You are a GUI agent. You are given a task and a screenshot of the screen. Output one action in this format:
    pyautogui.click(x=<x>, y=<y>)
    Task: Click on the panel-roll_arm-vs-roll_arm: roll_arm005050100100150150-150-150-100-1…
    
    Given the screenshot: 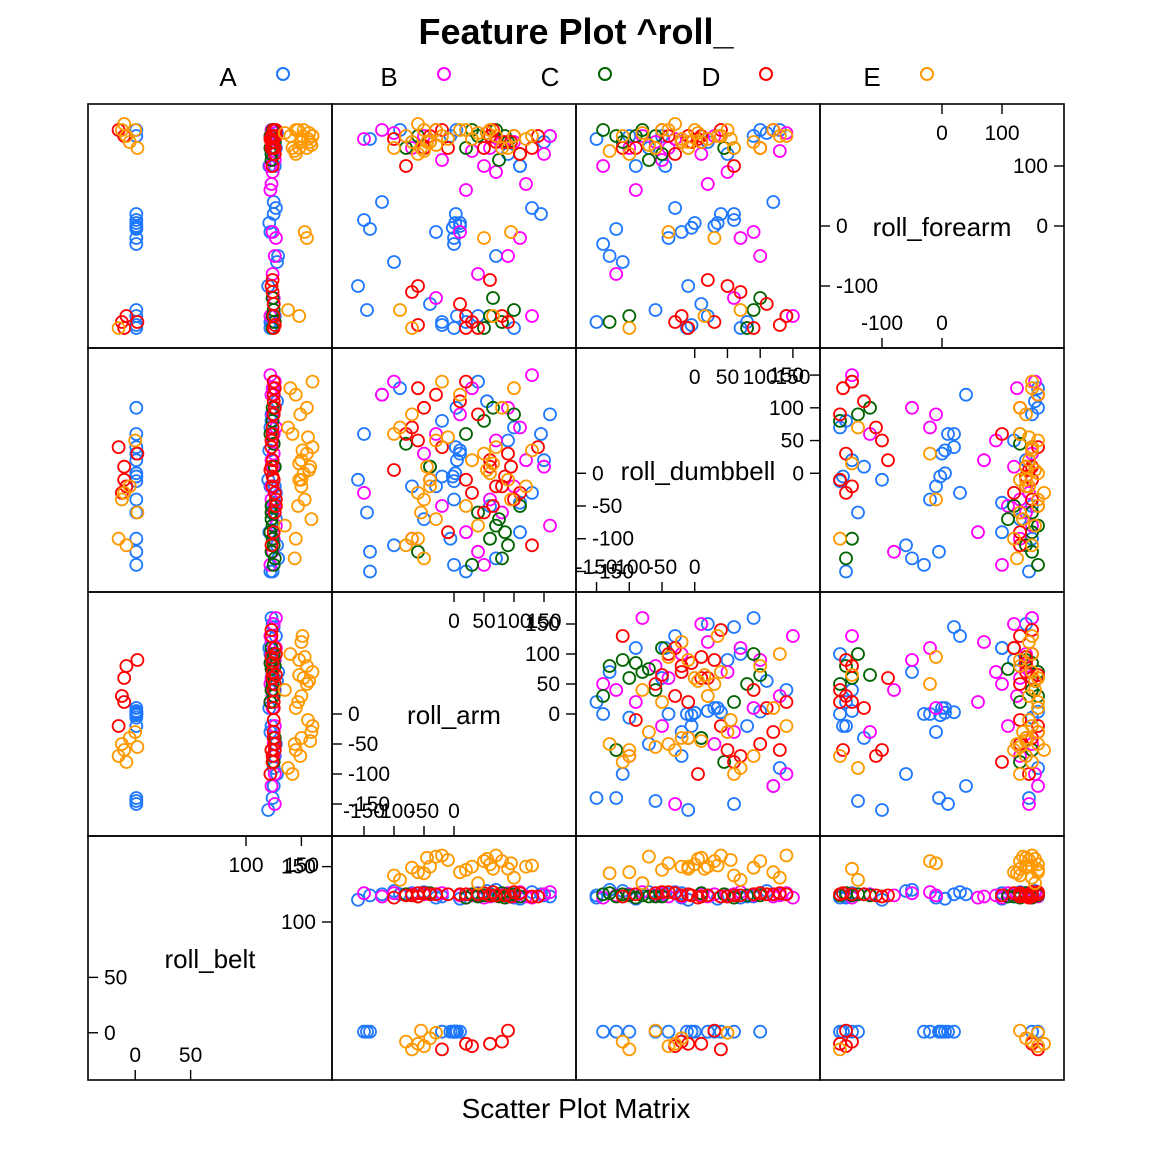 What is the action you would take?
    pyautogui.click(x=454, y=714)
    